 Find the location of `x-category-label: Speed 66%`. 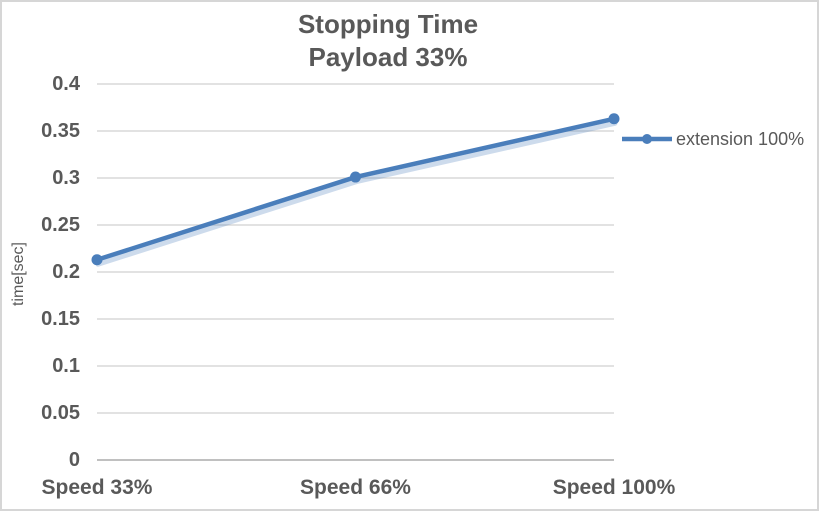

x-category-label: Speed 66% is located at coordinates (355, 487).